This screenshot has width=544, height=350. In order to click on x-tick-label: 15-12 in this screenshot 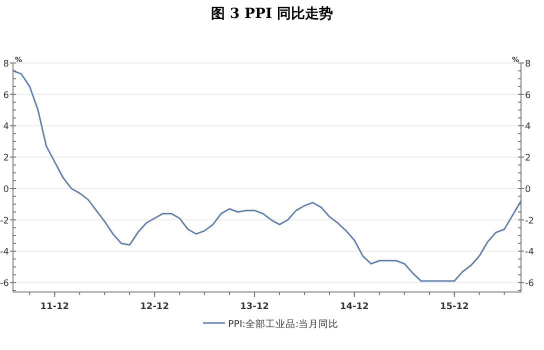, I will do `click(454, 307)`.